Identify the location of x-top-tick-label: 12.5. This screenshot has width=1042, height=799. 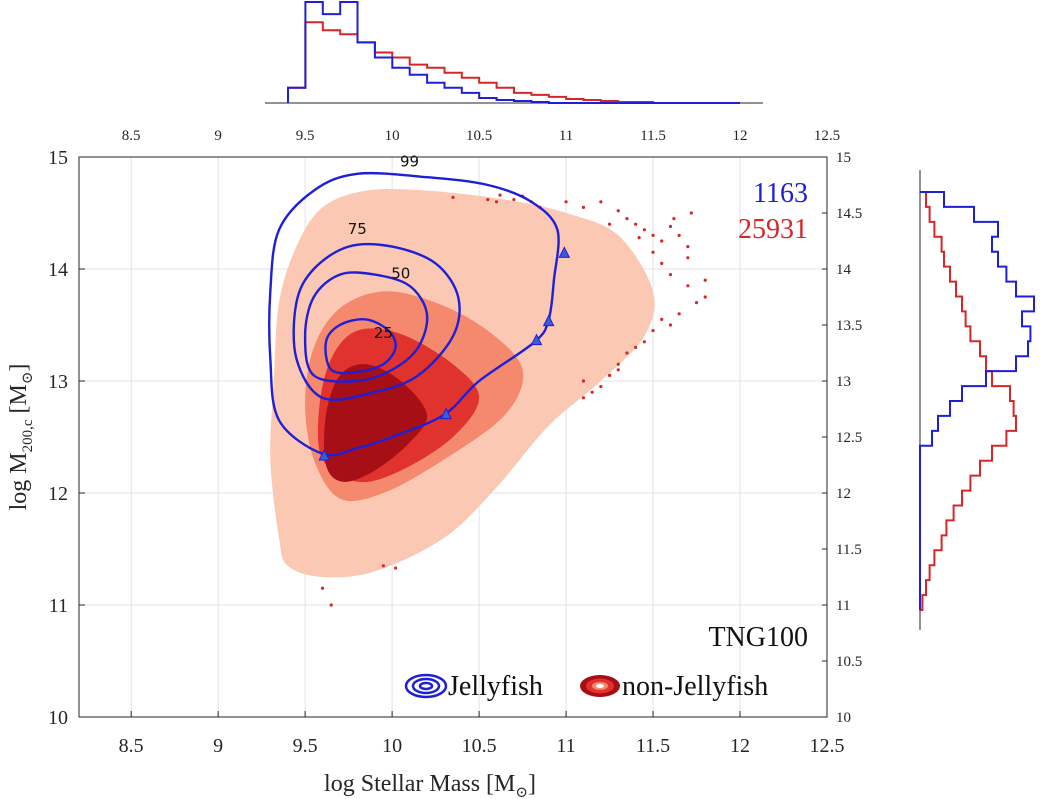
(827, 136).